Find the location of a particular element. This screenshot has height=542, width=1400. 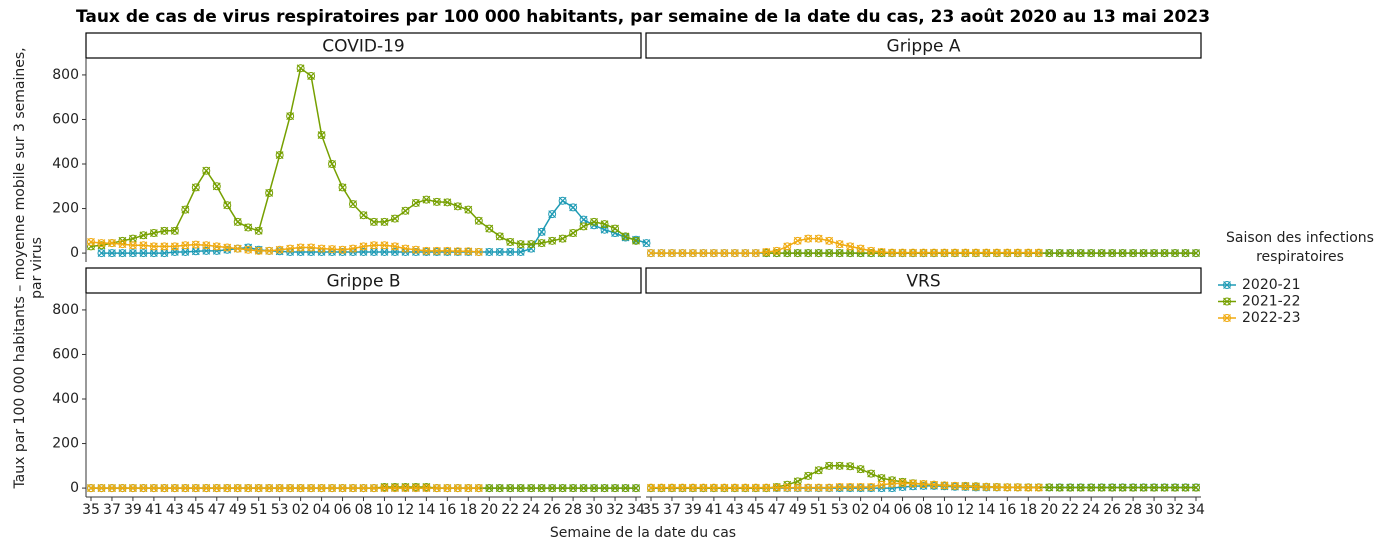

series-line is located at coordinates (845, 485).